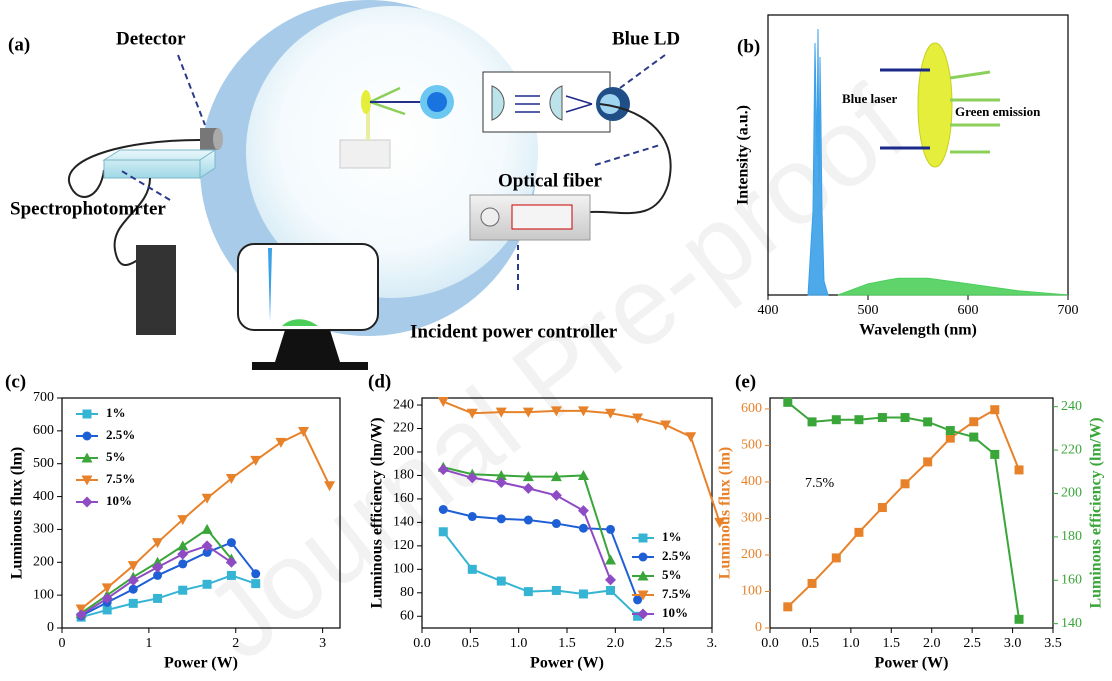  I want to click on y-tick-label: 120, so click(403, 545).